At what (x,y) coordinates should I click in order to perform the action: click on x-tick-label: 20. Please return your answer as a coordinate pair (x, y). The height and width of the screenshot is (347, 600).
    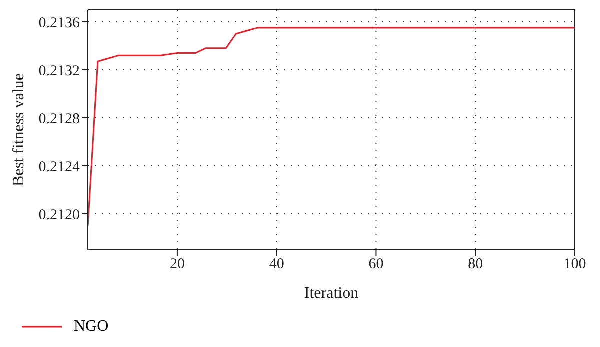
    Looking at the image, I should click on (177, 264).